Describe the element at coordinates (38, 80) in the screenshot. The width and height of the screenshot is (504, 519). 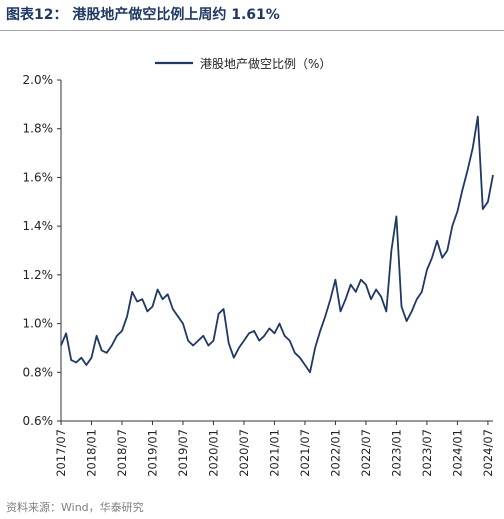
I see `y-tick-label: 2.0%` at that location.